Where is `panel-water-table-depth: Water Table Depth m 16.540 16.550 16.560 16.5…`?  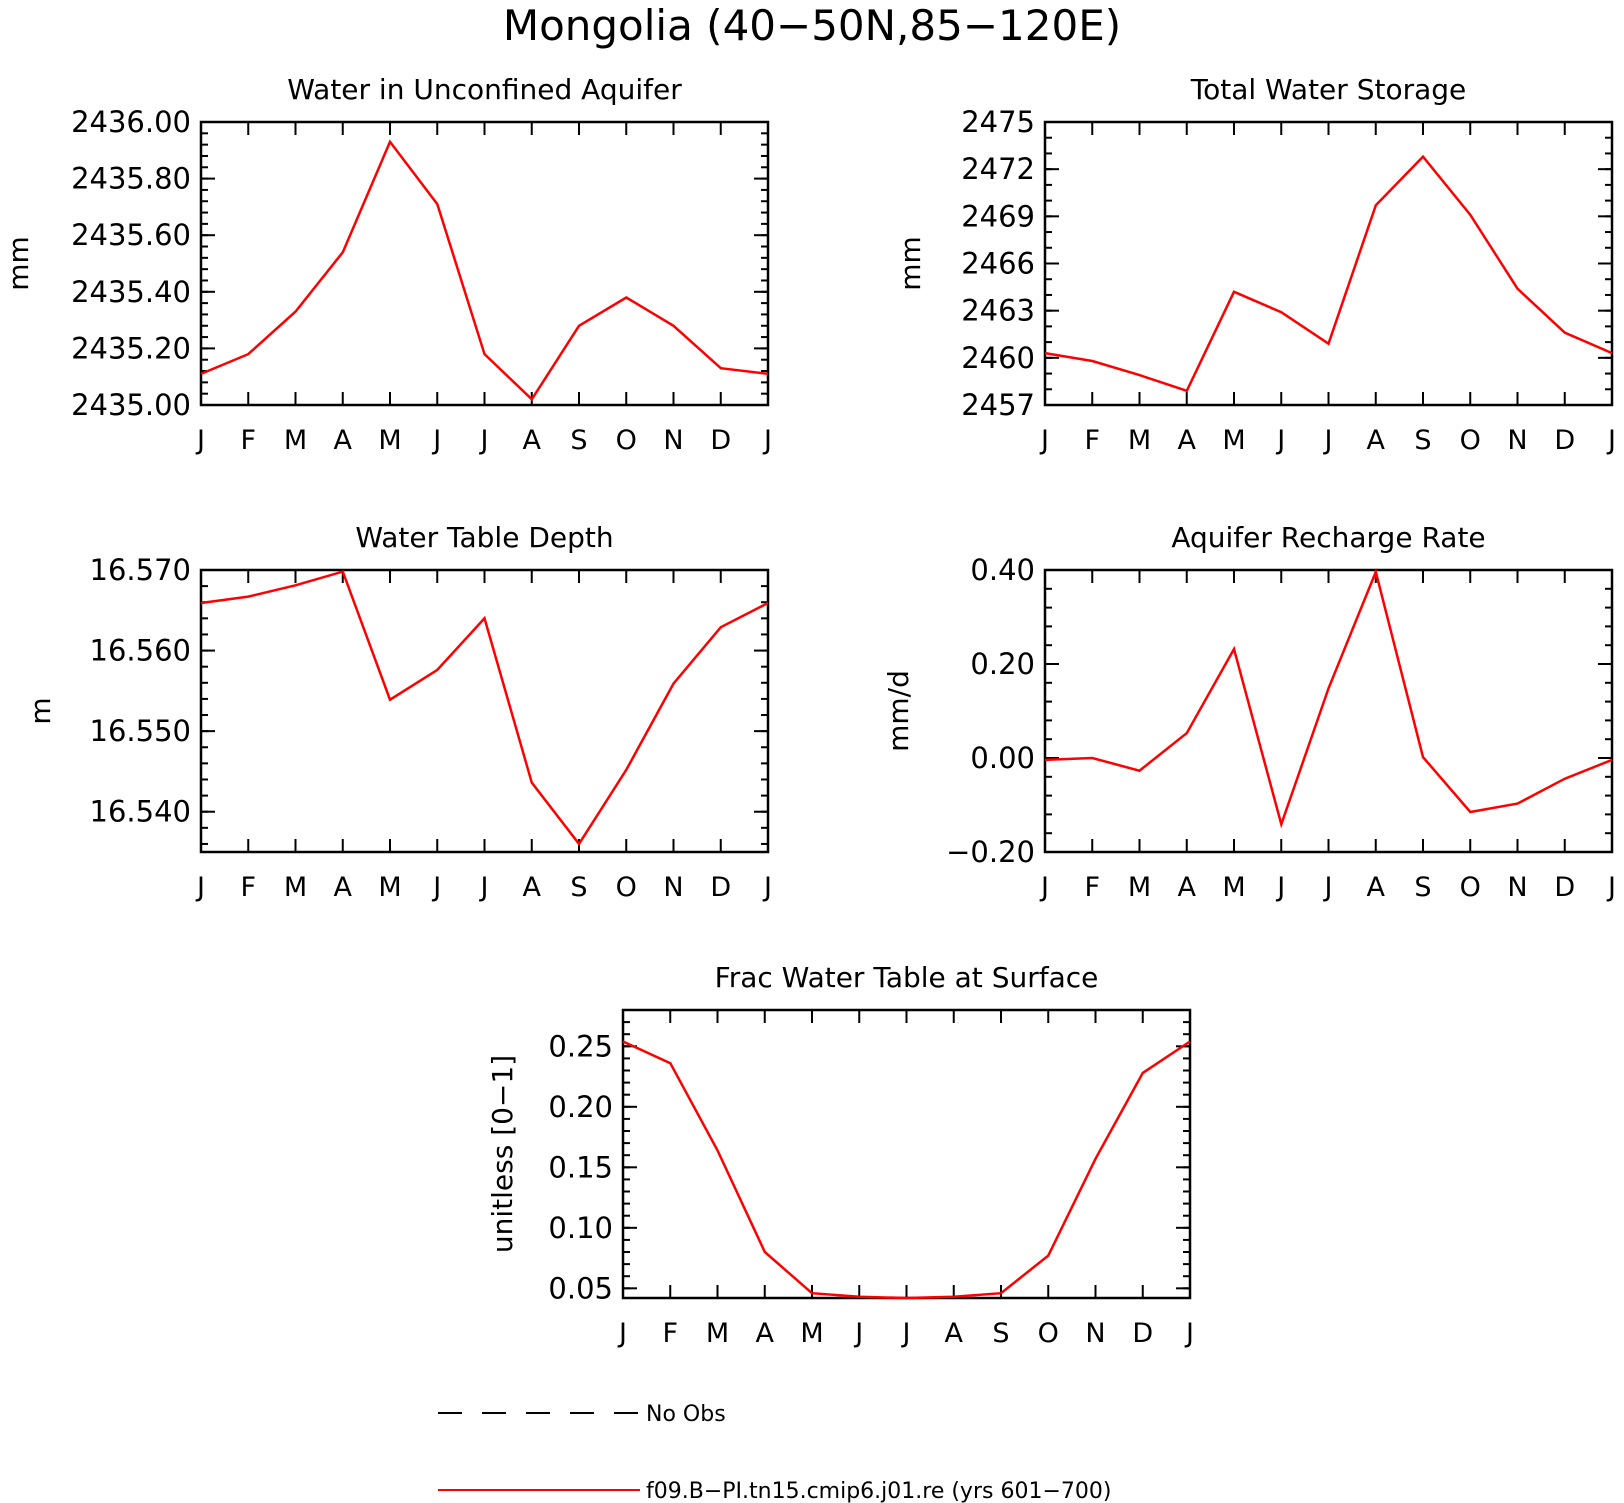 panel-water-table-depth: Water Table Depth m 16.540 16.550 16.560 16.5… is located at coordinates (398, 712).